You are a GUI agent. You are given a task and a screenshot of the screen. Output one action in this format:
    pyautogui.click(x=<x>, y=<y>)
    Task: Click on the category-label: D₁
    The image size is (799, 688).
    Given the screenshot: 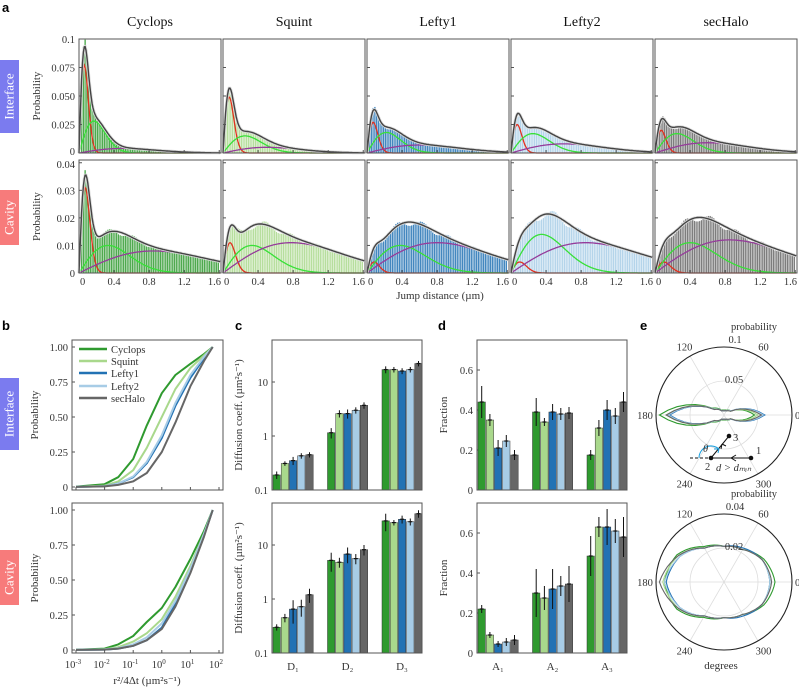 What is the action you would take?
    pyautogui.click(x=293, y=667)
    